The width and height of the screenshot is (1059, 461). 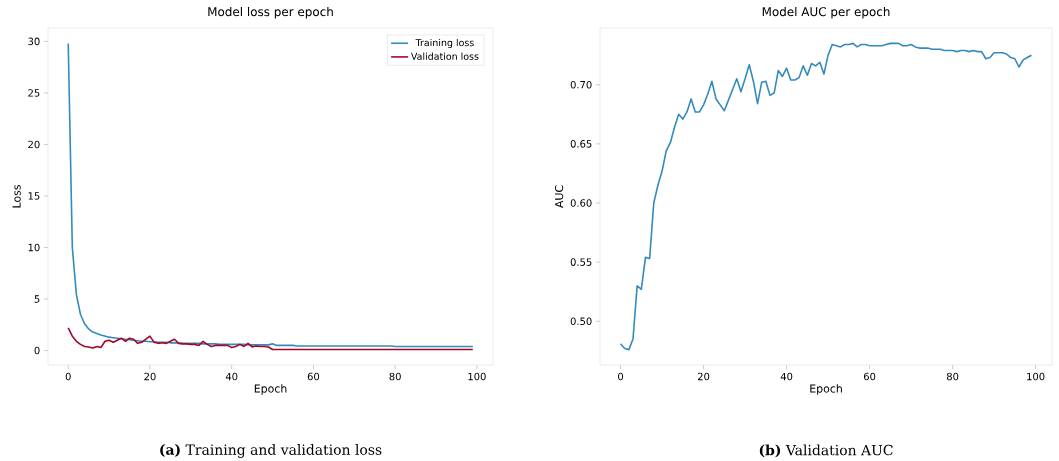 I want to click on y-tick-label: 0.55, so click(x=581, y=262).